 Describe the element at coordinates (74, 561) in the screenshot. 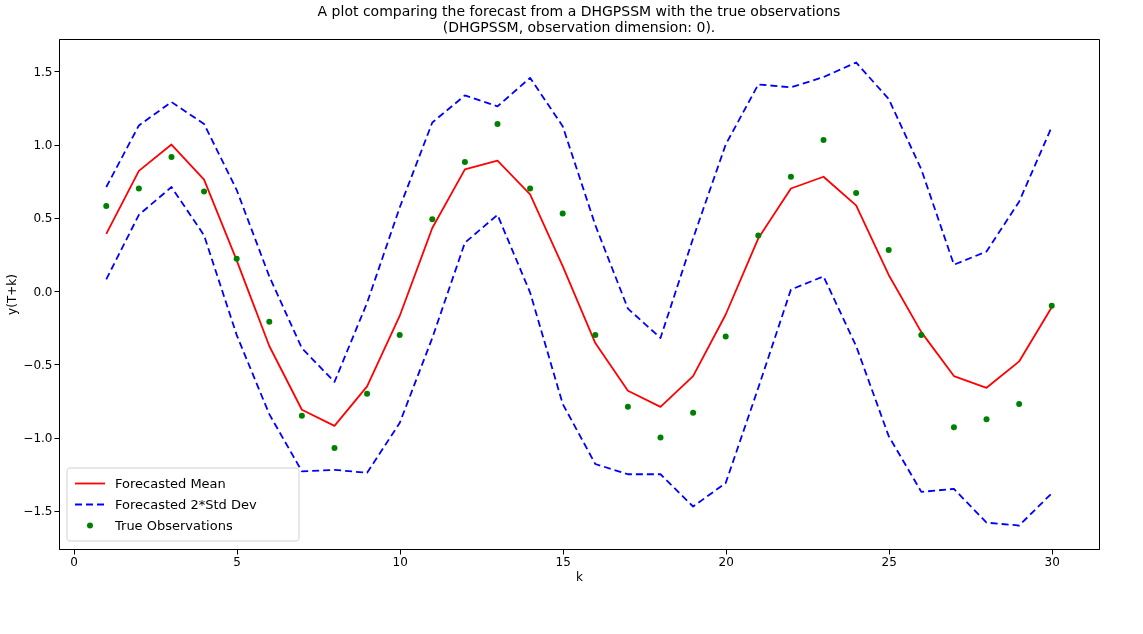

I see `x-tick-label: 0` at that location.